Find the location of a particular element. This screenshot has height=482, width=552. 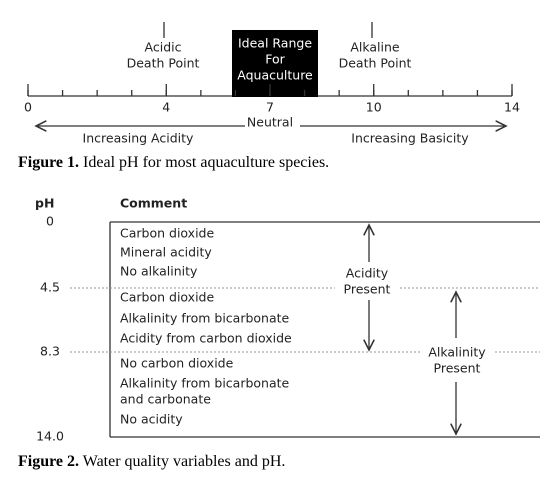

header: pH is located at coordinates (44, 203).